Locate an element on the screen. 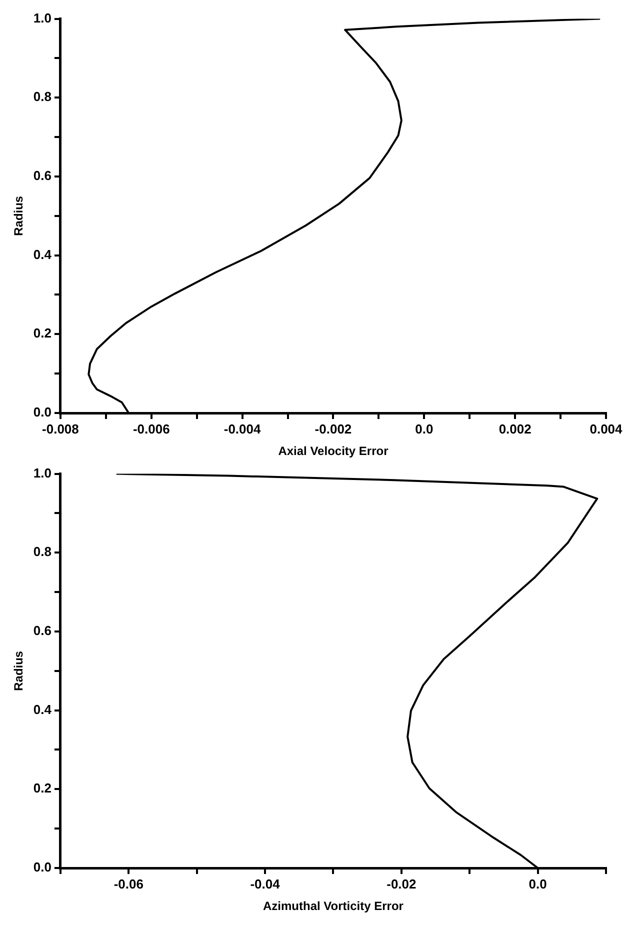 The height and width of the screenshot is (930, 639). x-tick-label: -0.06 is located at coordinates (129, 884).